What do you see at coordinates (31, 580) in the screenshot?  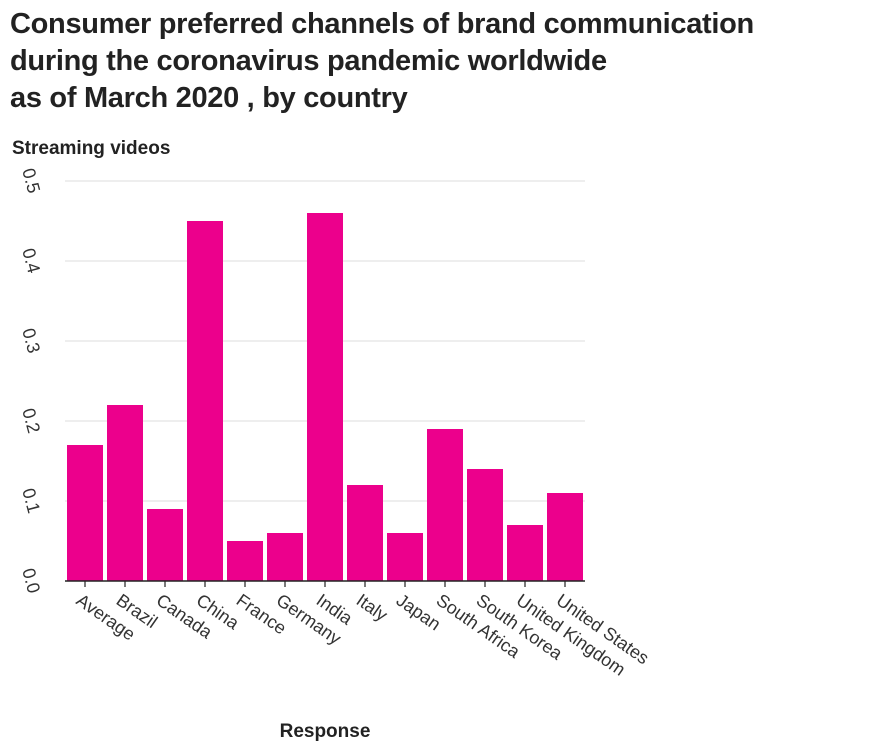 I see `y-tick-label: 0.0` at bounding box center [31, 580].